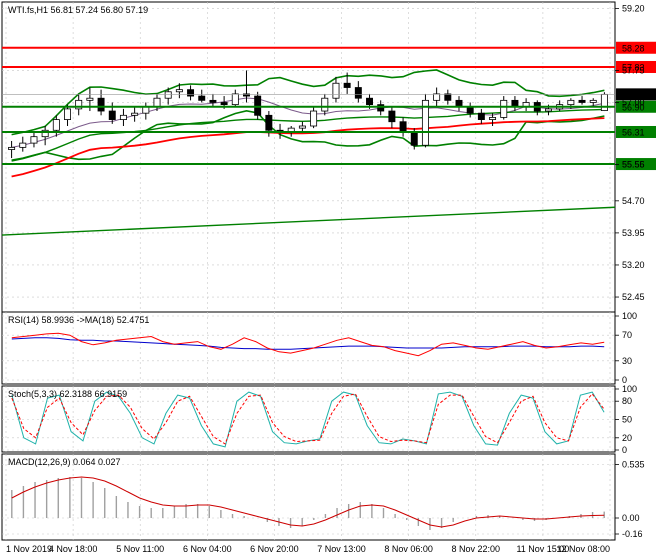 This screenshot has width=660, height=560. I want to click on stochastic-series, so click(308, 419).